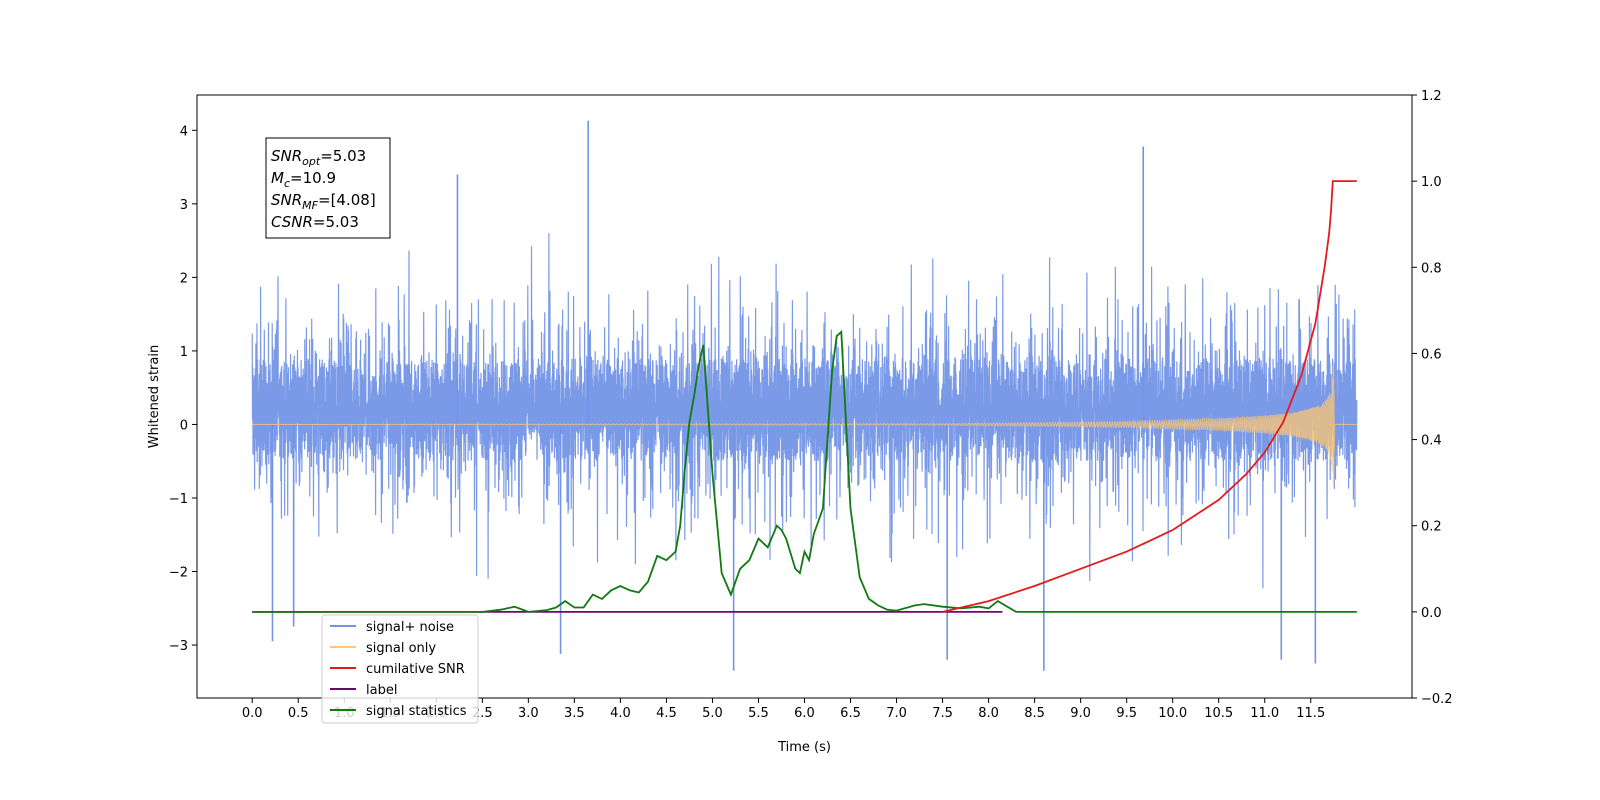 This screenshot has height=800, width=1600. Describe the element at coordinates (1431, 354) in the screenshot. I see `y2-tick-label: 0.6` at that location.